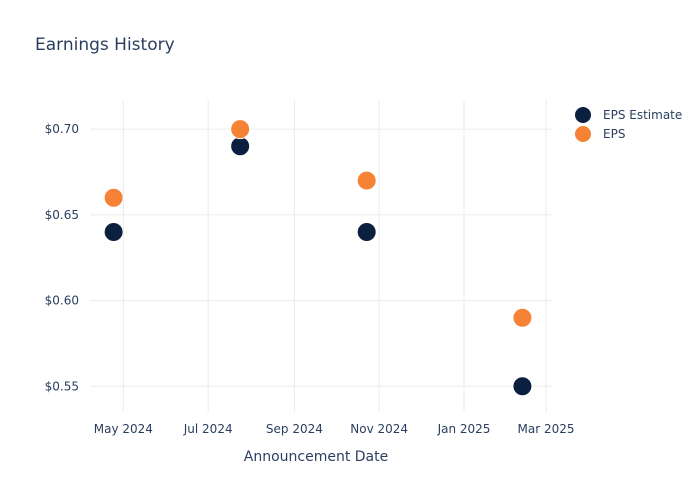  What do you see at coordinates (614, 134) in the screenshot?
I see `legend-label: EPS` at bounding box center [614, 134].